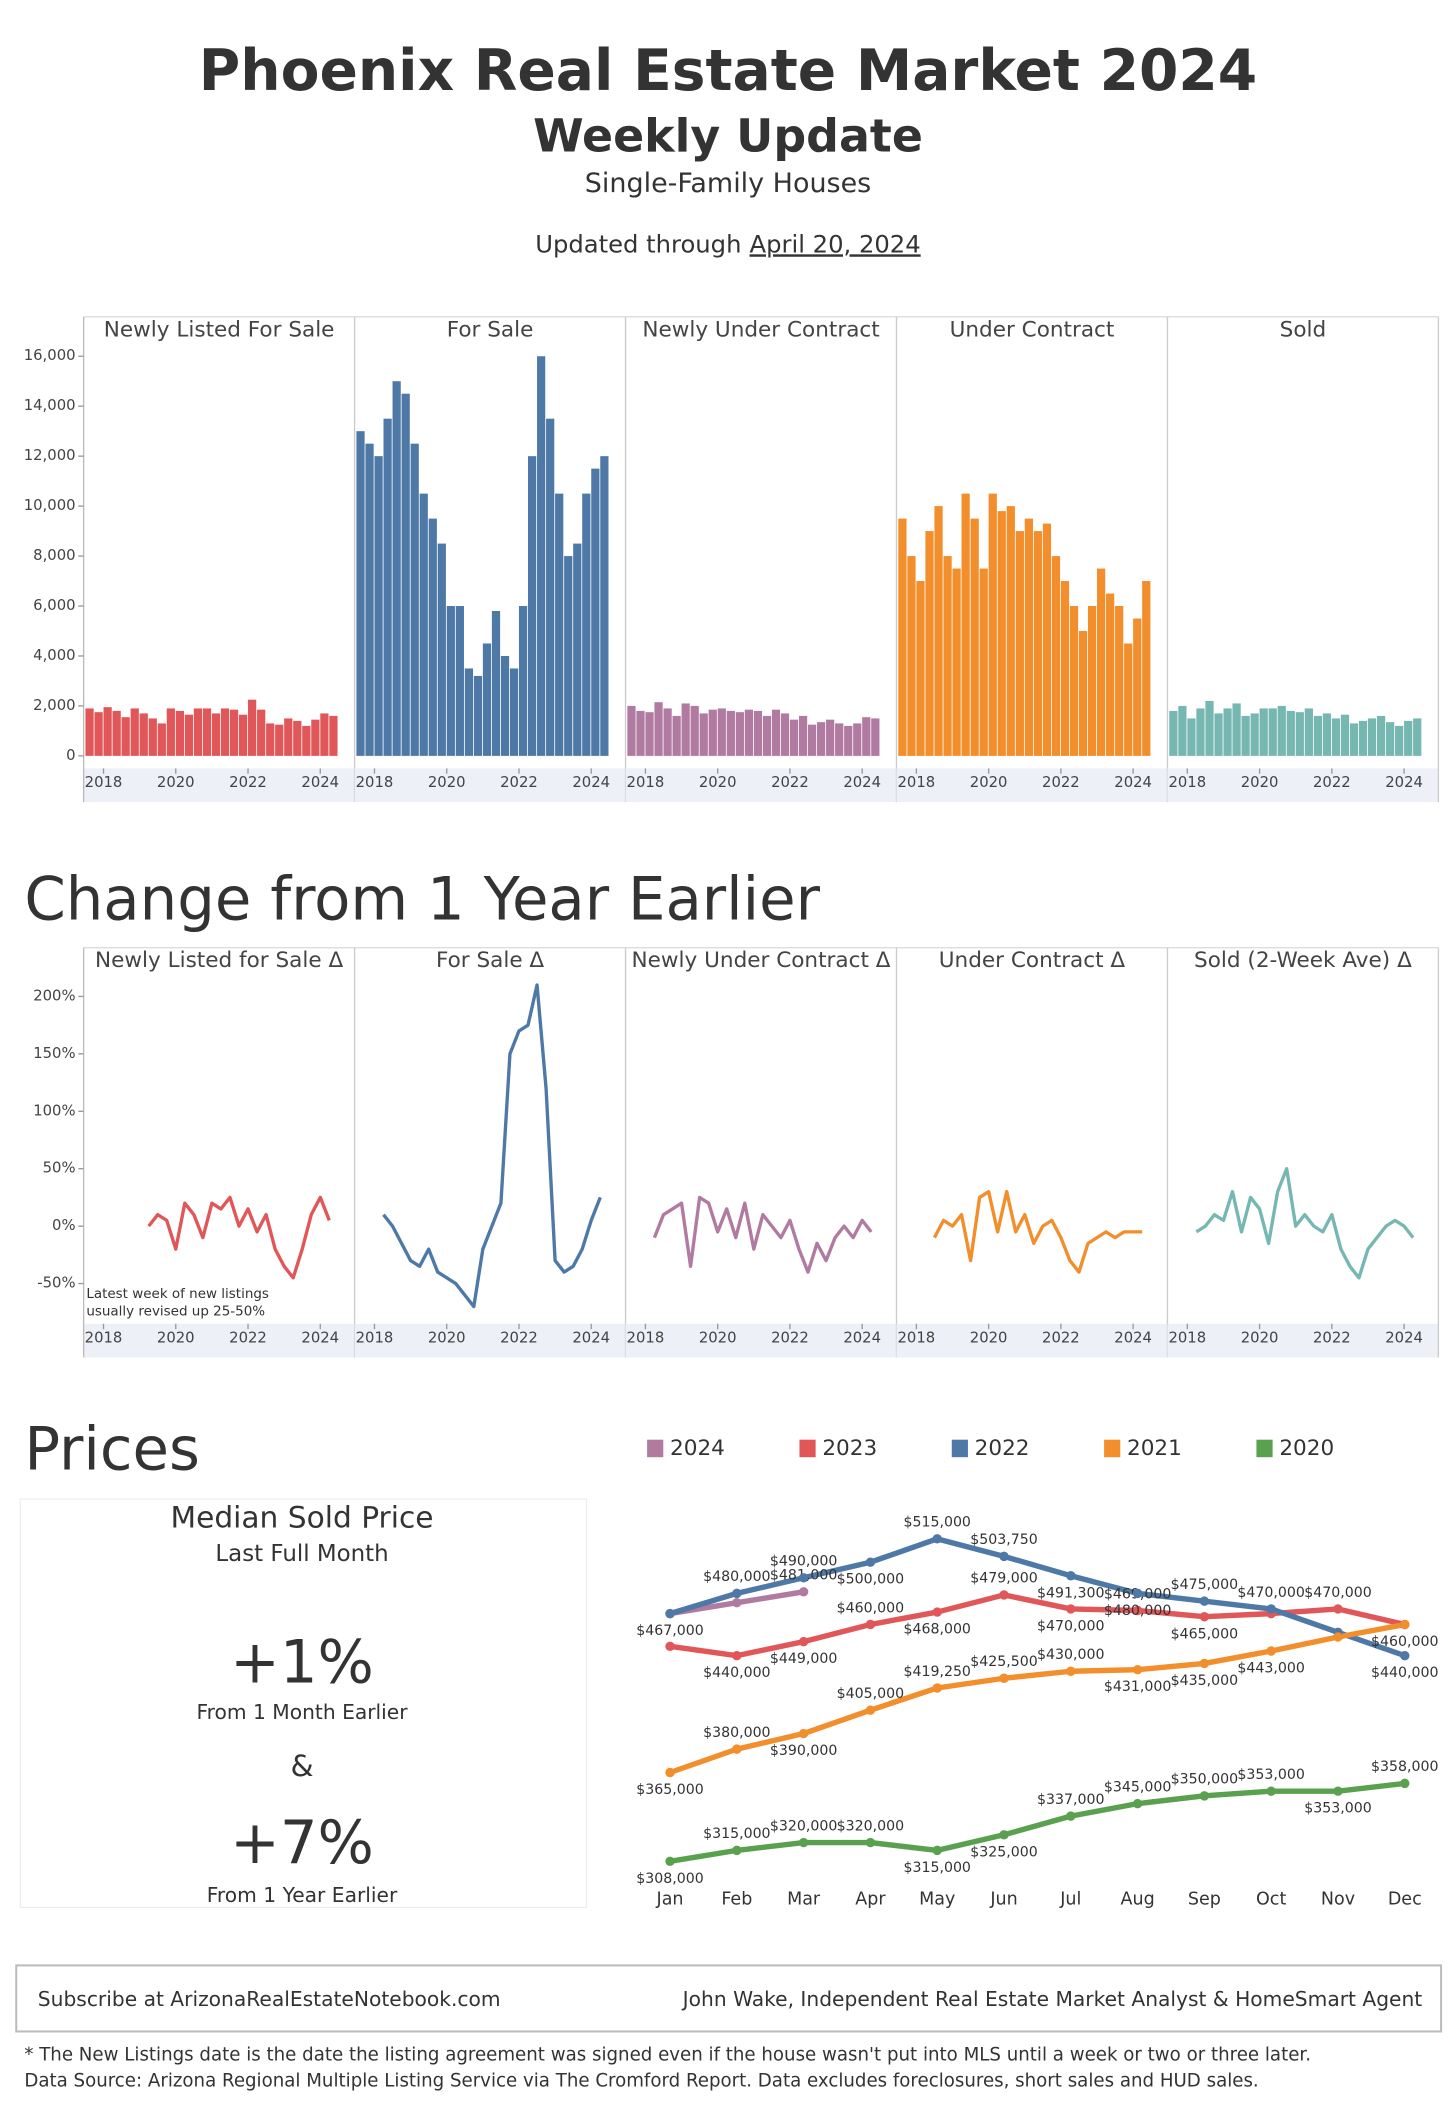 The height and width of the screenshot is (2111, 1456). What do you see at coordinates (490, 329) in the screenshot?
I see `panel-title: For Sale` at bounding box center [490, 329].